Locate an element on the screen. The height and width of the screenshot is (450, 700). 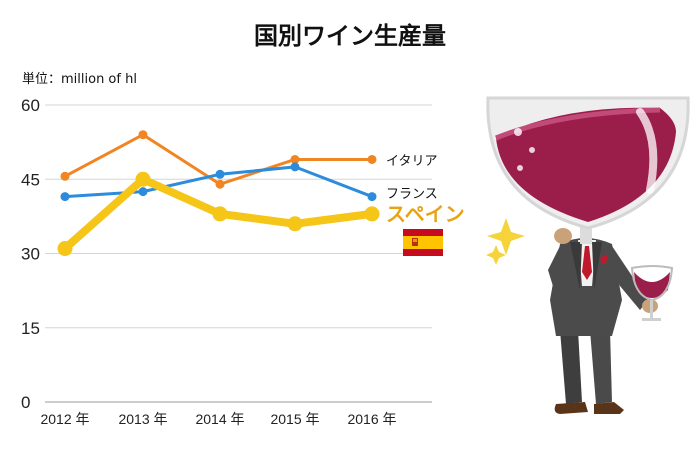
x-tick-label: 2013 年 is located at coordinates (142, 419).